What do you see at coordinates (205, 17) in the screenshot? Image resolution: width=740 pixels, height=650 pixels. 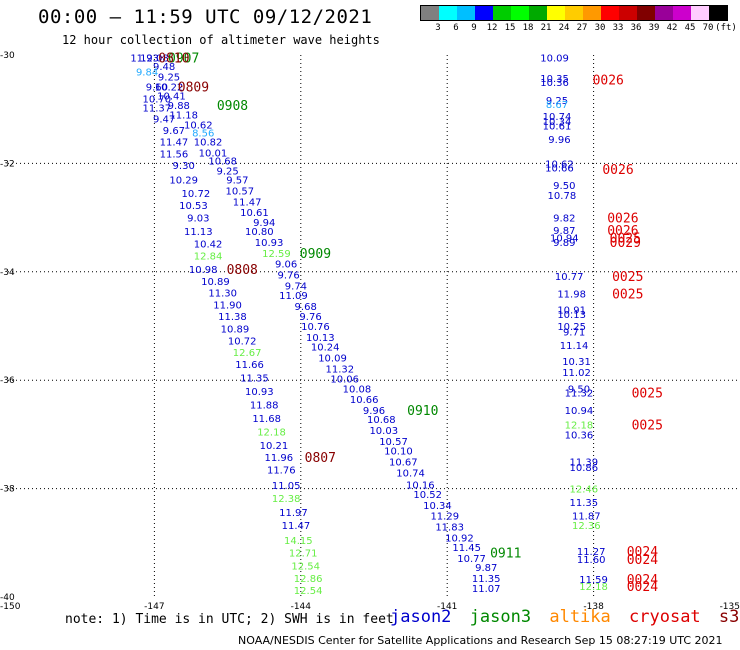 I see `map-title: 00:00 – 11:59 UTC 09/12/2021` at bounding box center [205, 17].